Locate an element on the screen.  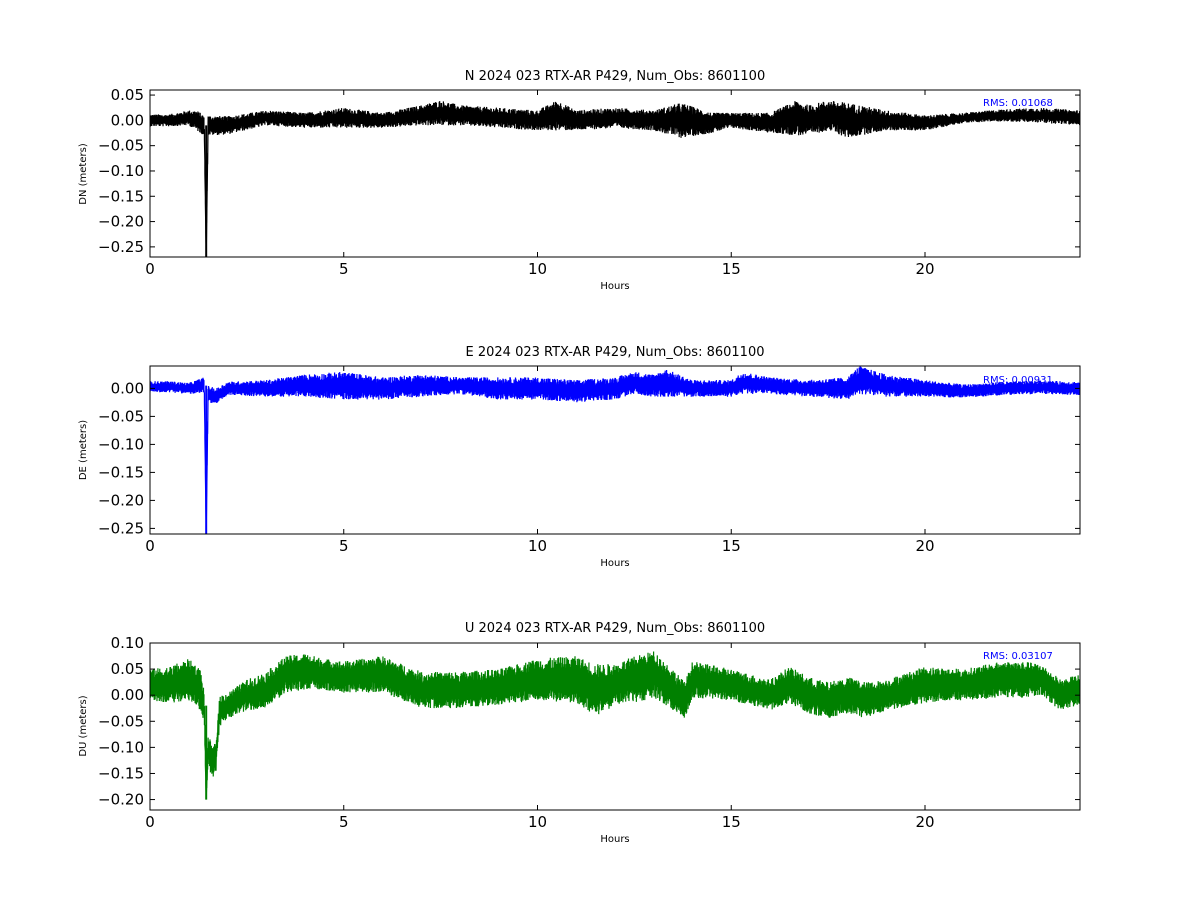
y-axis-label: DN (meters) is located at coordinates (83, 174).